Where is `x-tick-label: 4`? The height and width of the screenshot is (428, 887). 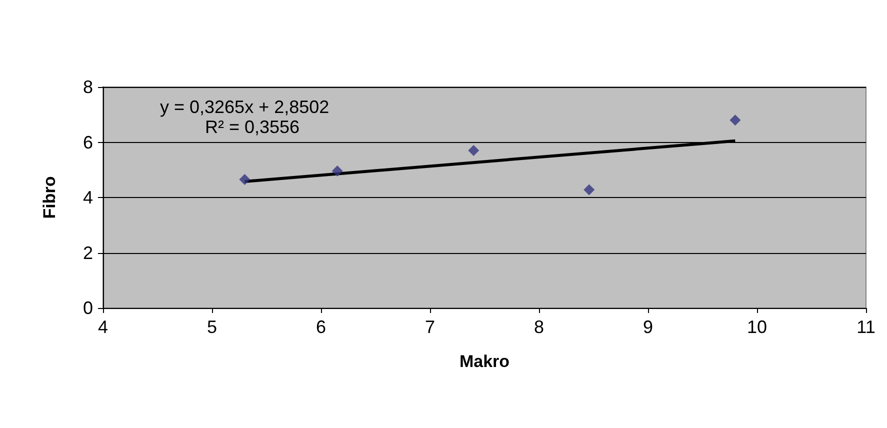
x-tick-label: 4 is located at coordinates (103, 327).